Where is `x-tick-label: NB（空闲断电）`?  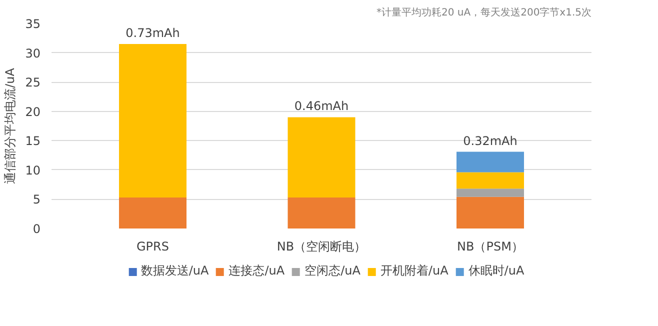
x-tick-label: NB（空闲断电） is located at coordinates (321, 247).